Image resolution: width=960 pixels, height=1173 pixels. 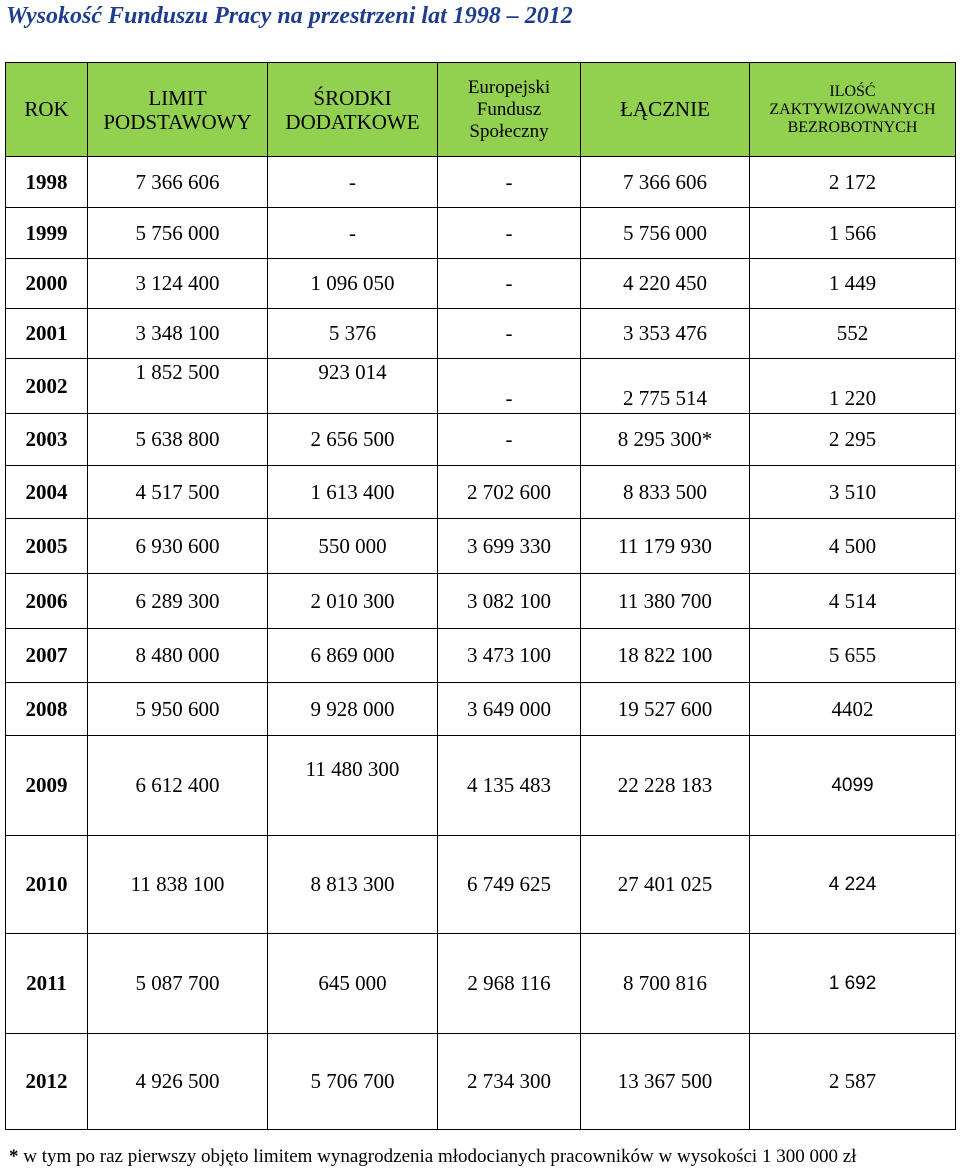 I want to click on cell-ilosc: 4099, so click(x=852, y=785).